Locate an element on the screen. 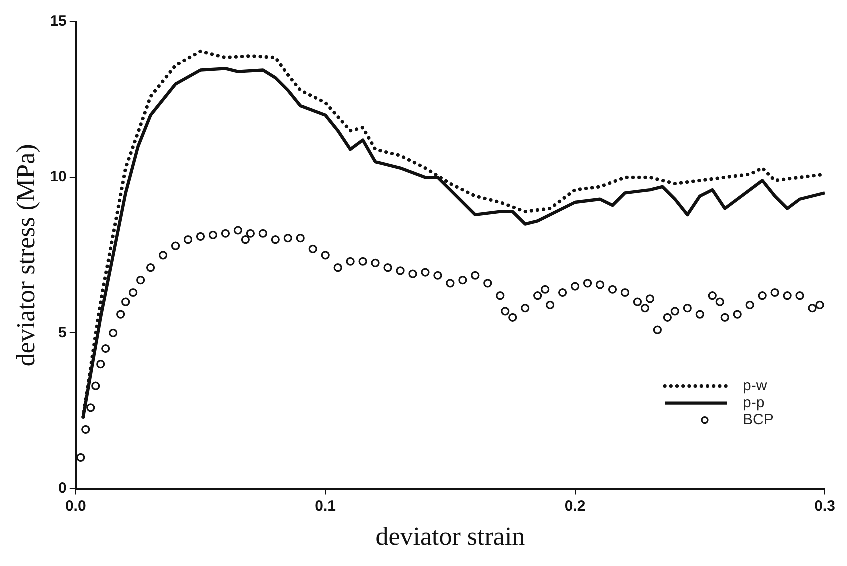  x-tick-label: 0.1 is located at coordinates (325, 506).